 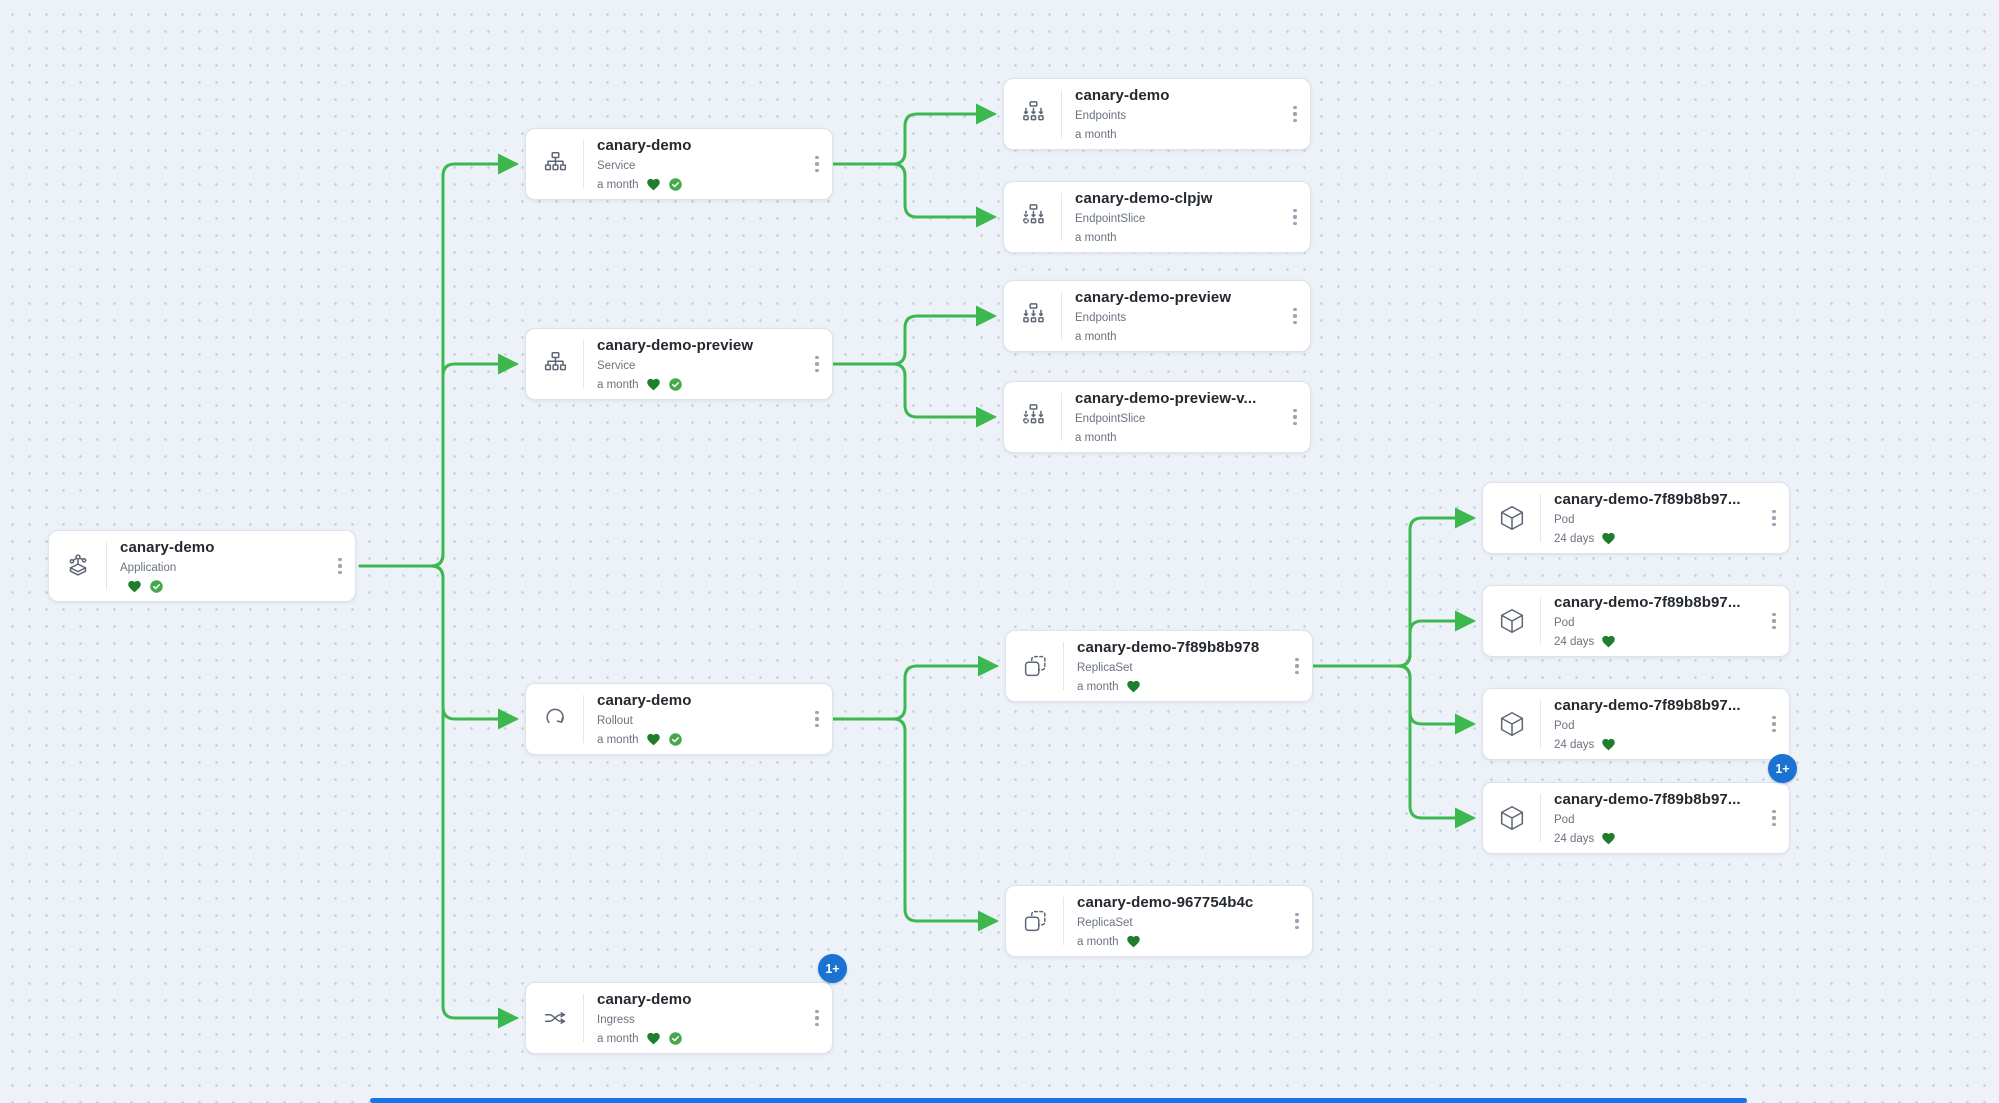 I want to click on node-title: canary-demo-clpjw, so click(x=1144, y=198).